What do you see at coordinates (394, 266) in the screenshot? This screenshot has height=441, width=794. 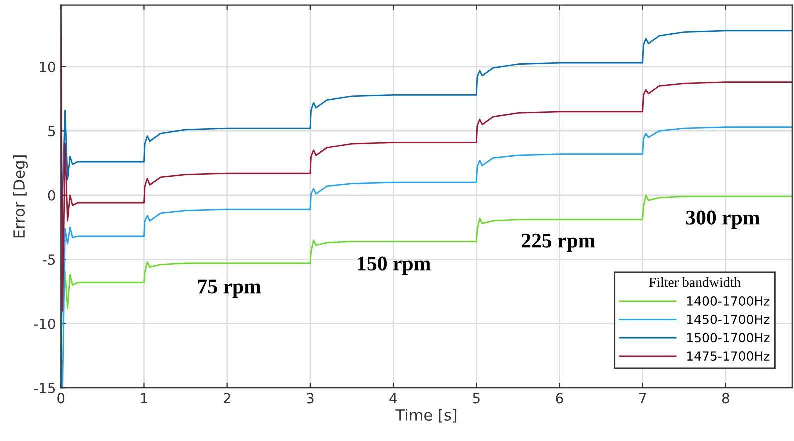 I see `annotation: 150 rpm` at bounding box center [394, 266].